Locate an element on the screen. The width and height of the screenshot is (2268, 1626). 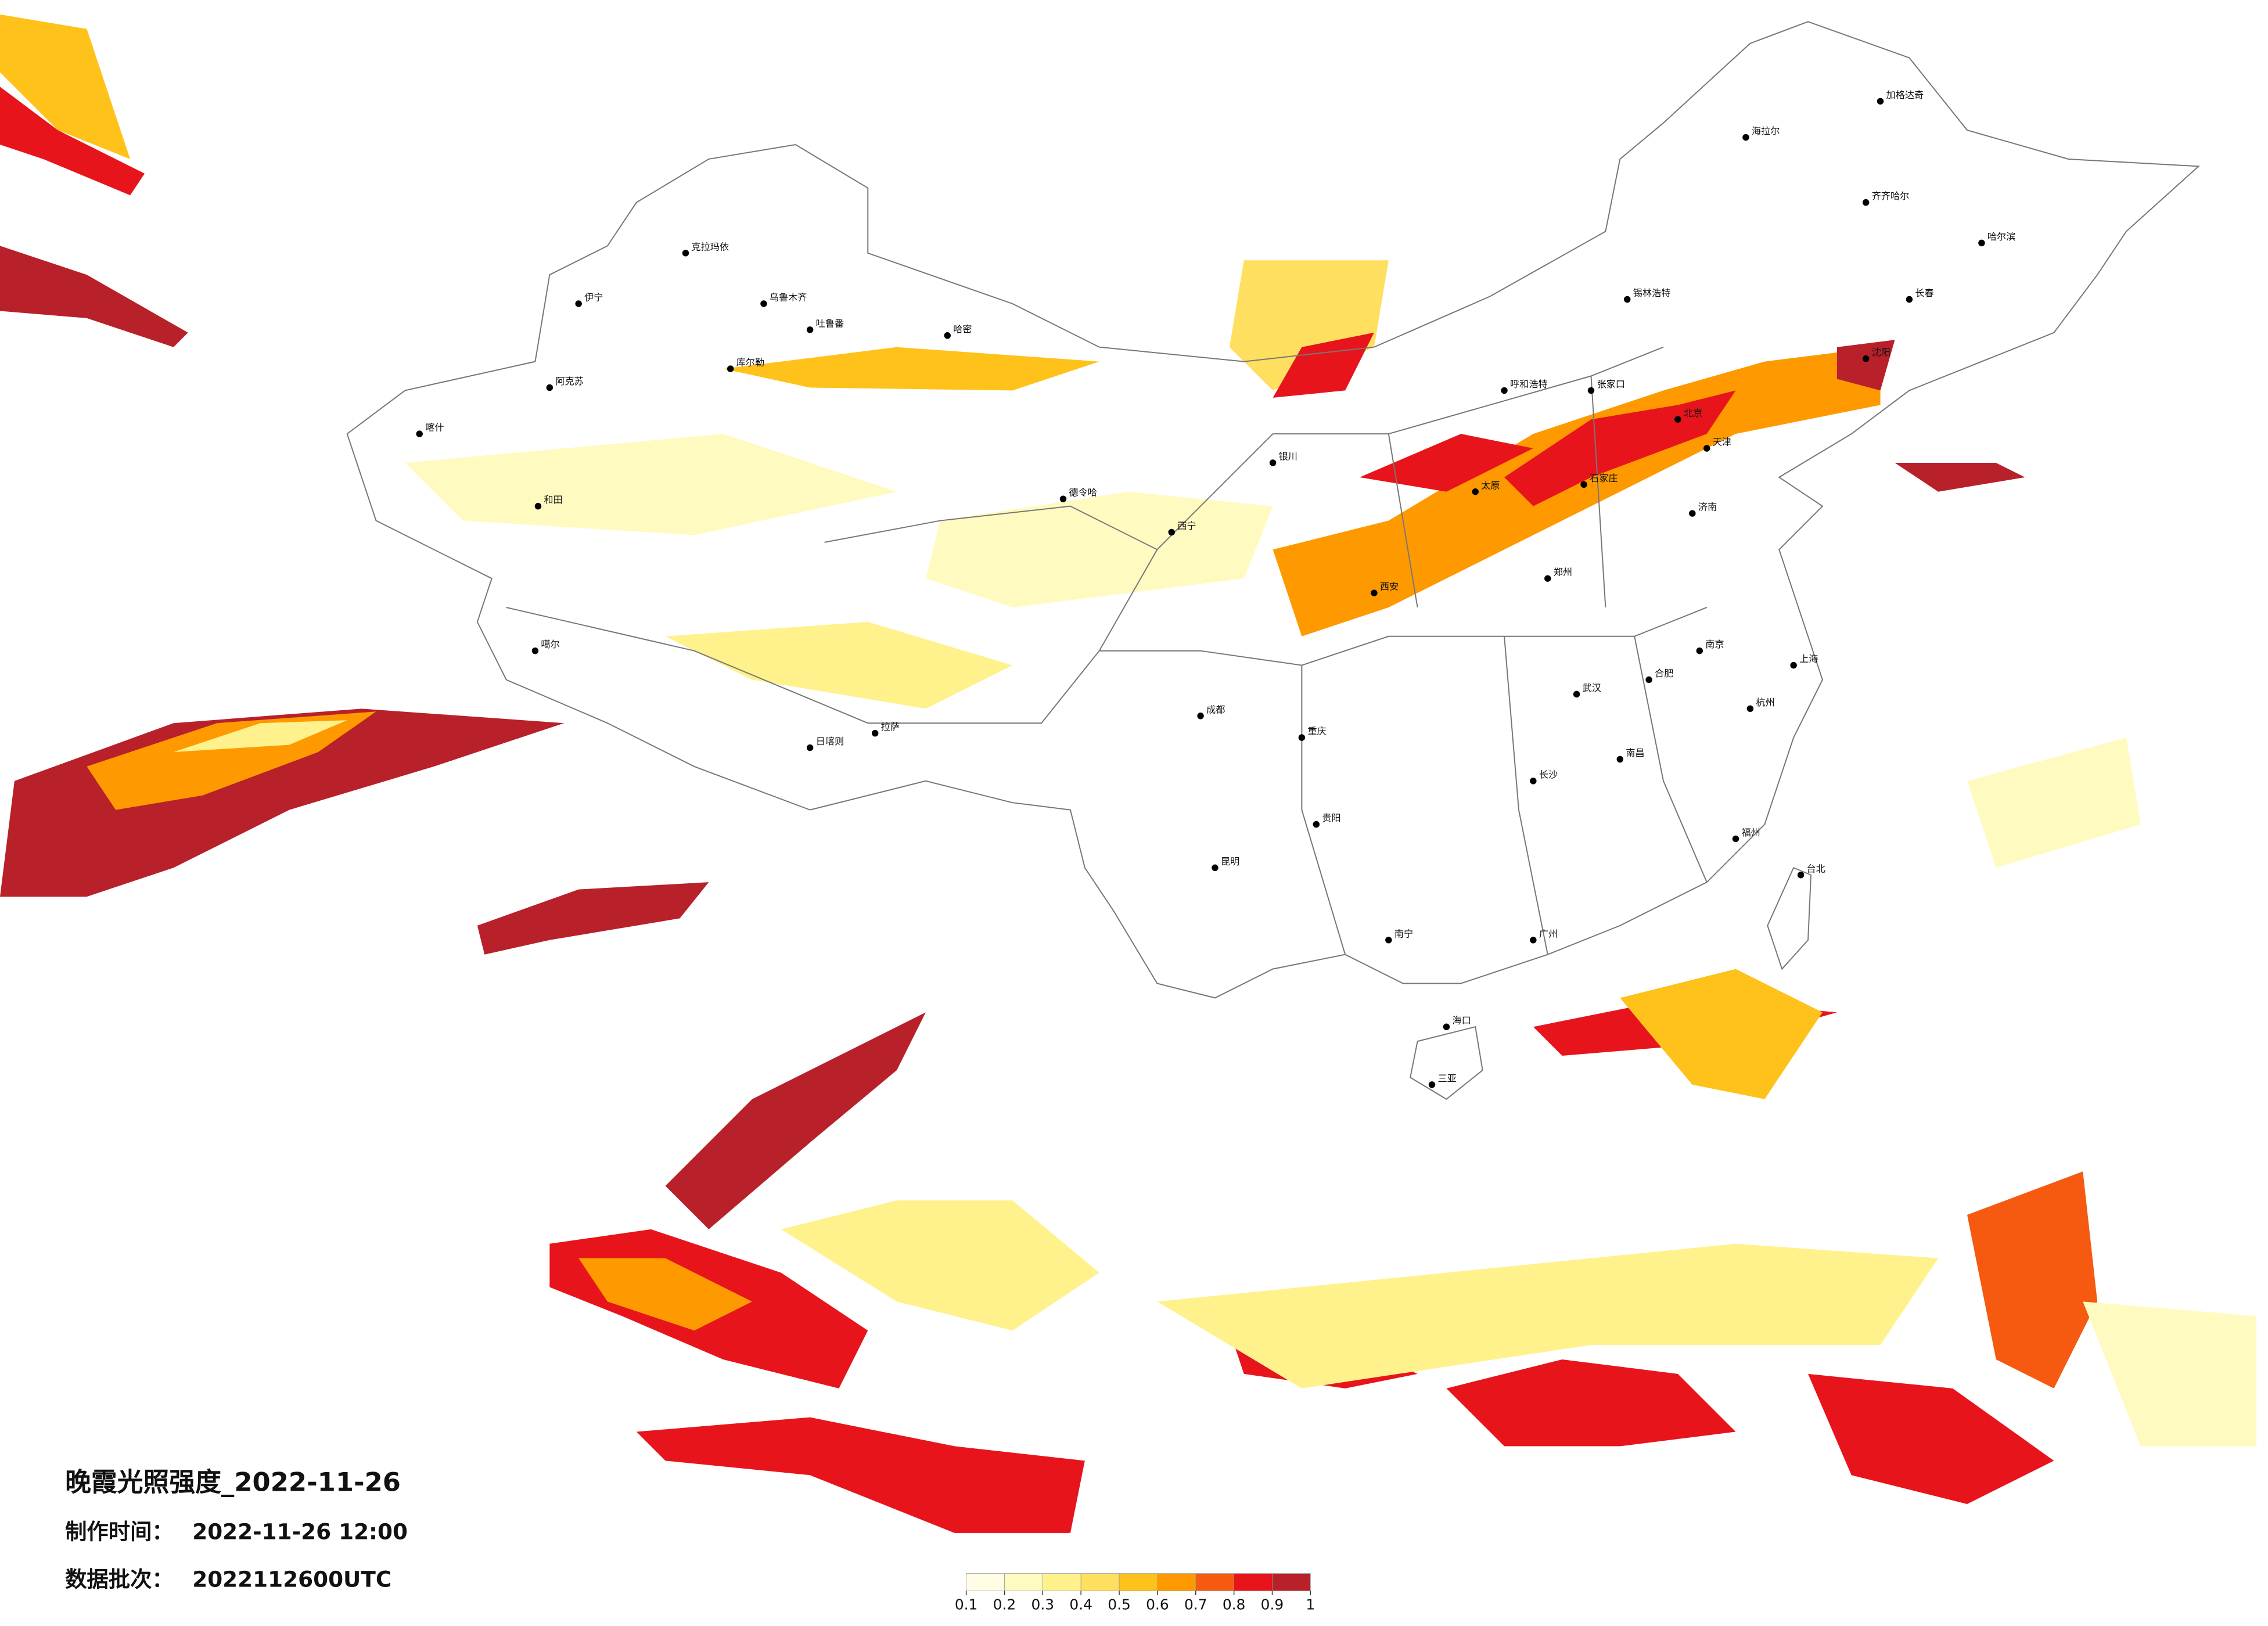
city-name: 杭州 is located at coordinates (1765, 703).